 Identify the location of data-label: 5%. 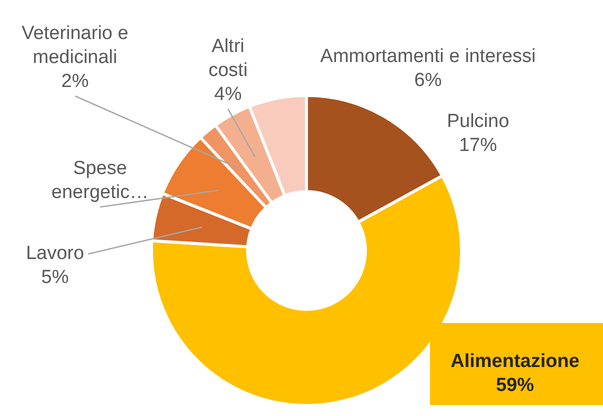
(55, 277).